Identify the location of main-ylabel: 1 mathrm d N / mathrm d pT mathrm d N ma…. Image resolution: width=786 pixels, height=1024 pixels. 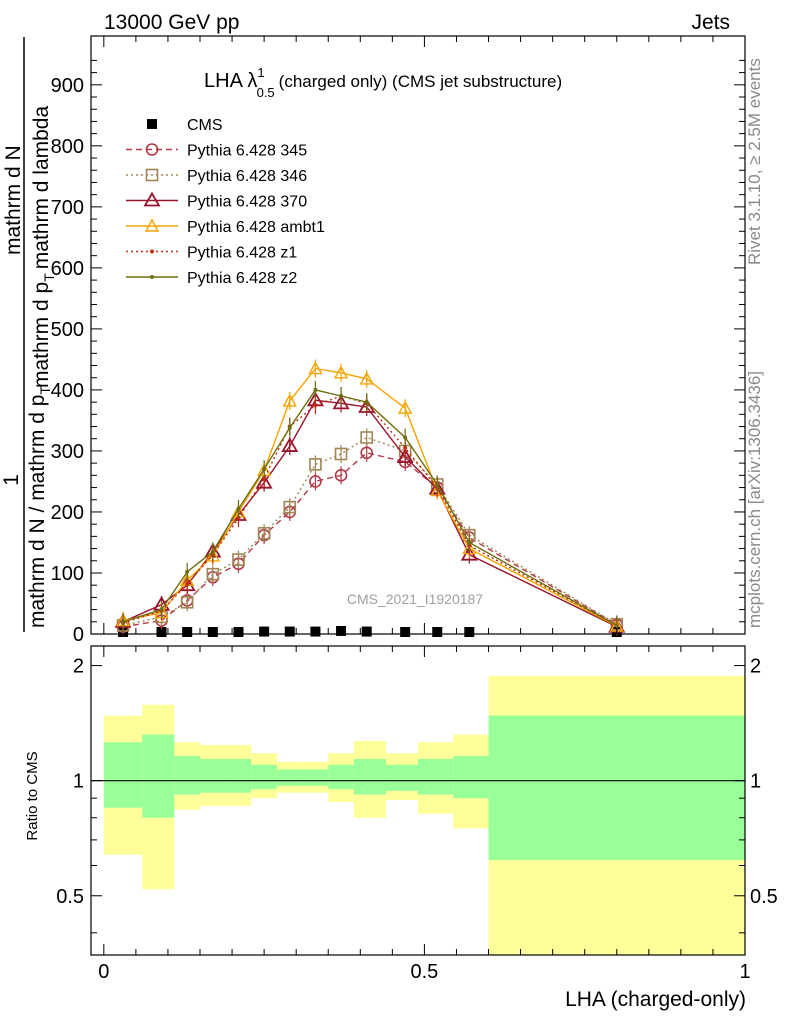
(28, 334).